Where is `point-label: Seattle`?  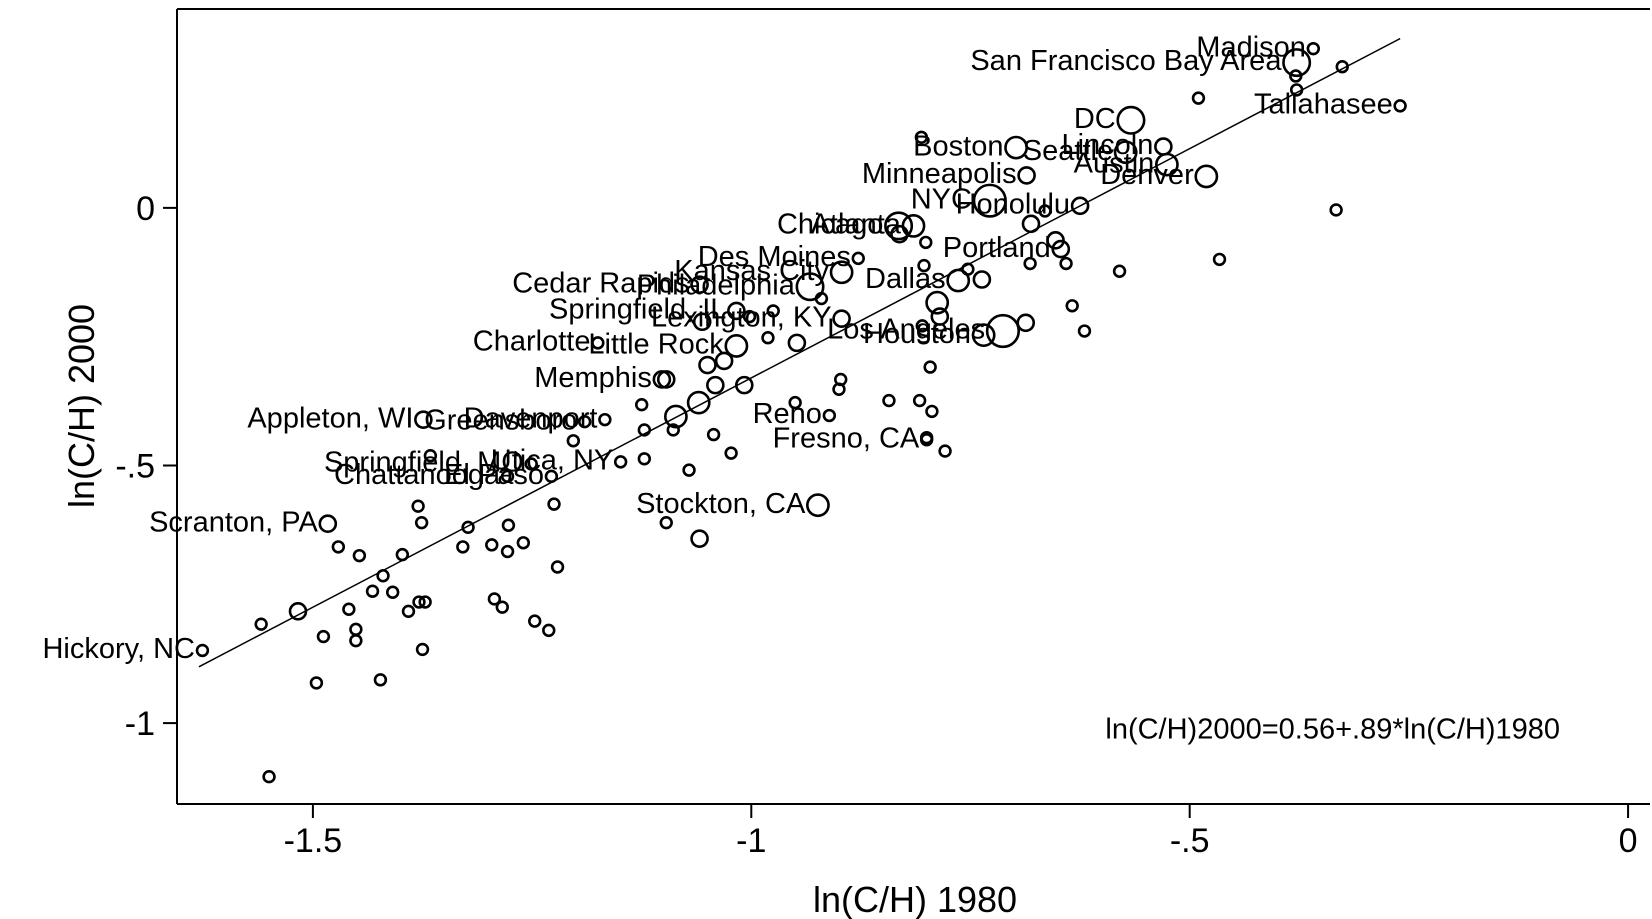 point-label: Seattle is located at coordinates (1068, 151).